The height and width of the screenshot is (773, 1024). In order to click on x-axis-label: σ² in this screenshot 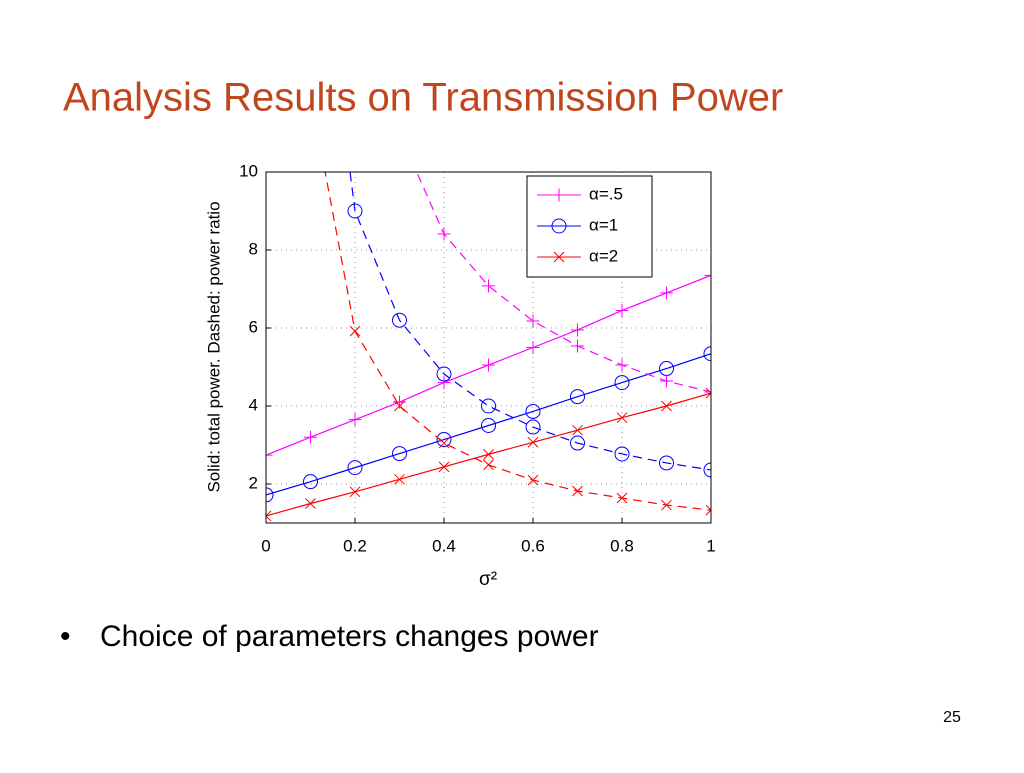, I will do `click(488, 579)`.